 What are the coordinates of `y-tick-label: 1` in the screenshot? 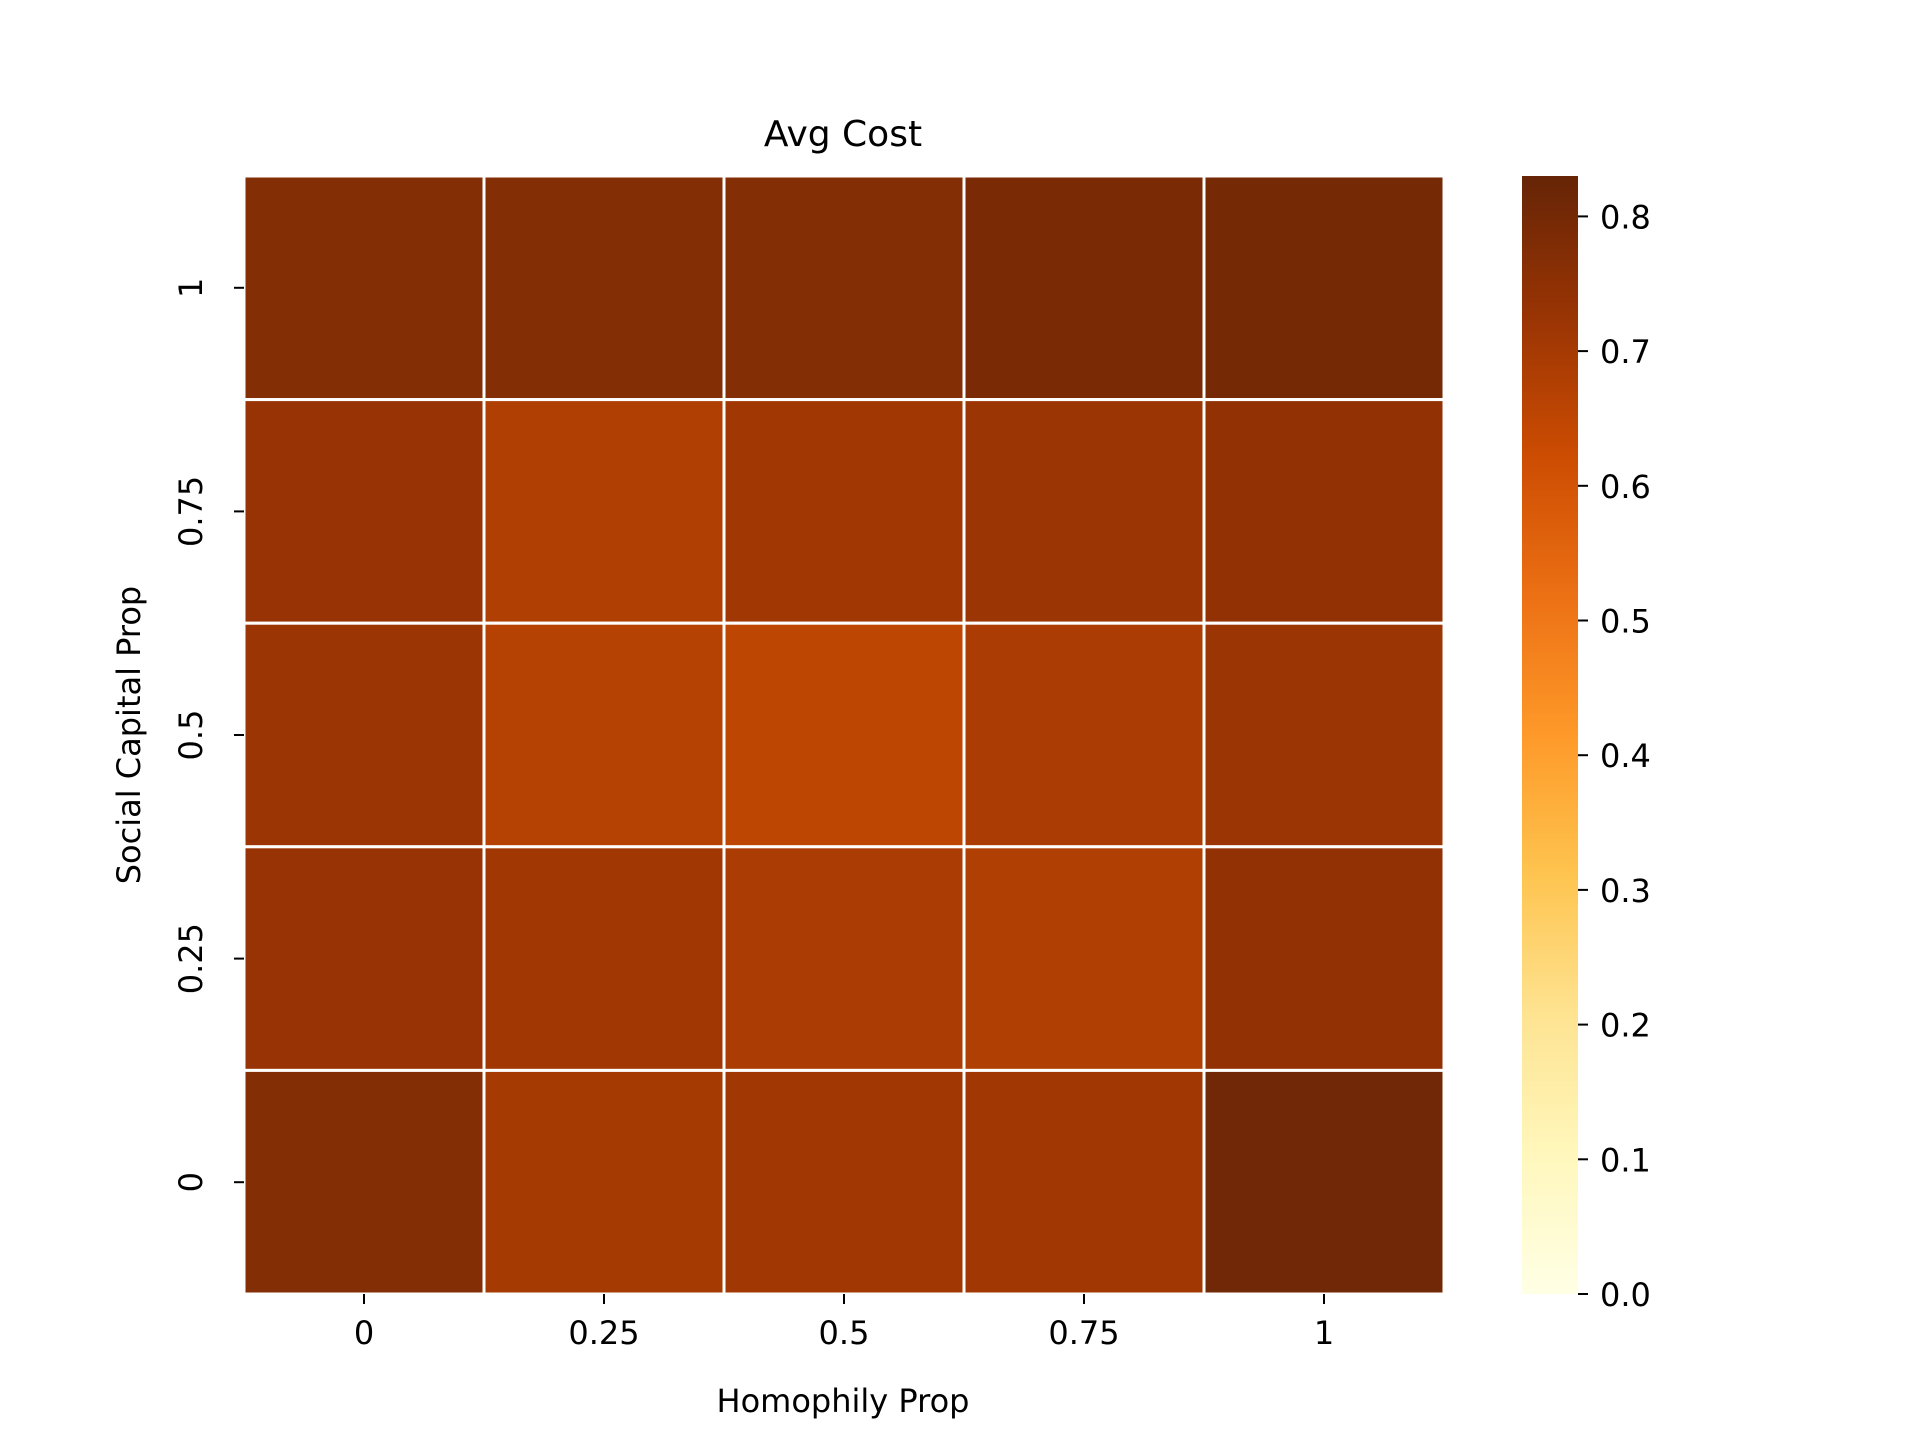 It's located at (191, 288).